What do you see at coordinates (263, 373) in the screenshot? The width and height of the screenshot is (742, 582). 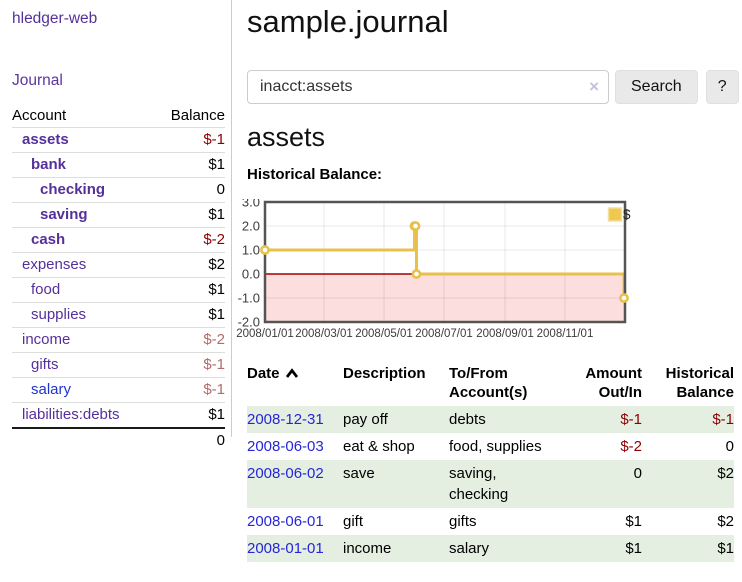 I see `column-header-date-label: Date` at bounding box center [263, 373].